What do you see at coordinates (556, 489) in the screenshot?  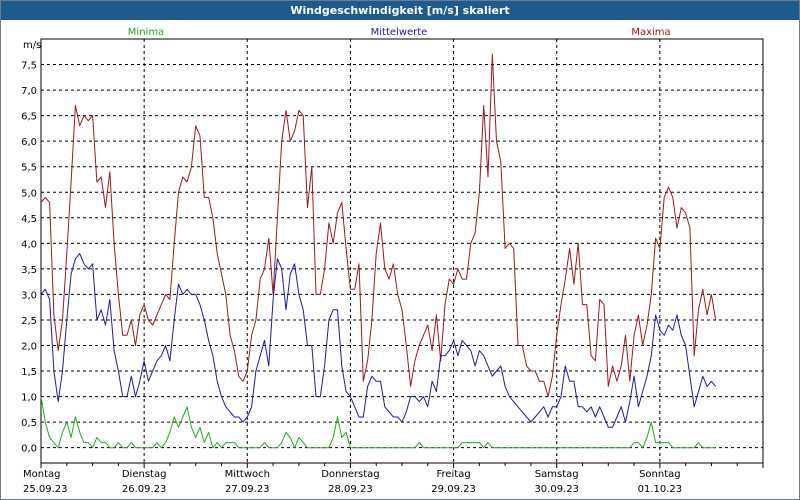 I see `x-tick-date: 30.09.23` at bounding box center [556, 489].